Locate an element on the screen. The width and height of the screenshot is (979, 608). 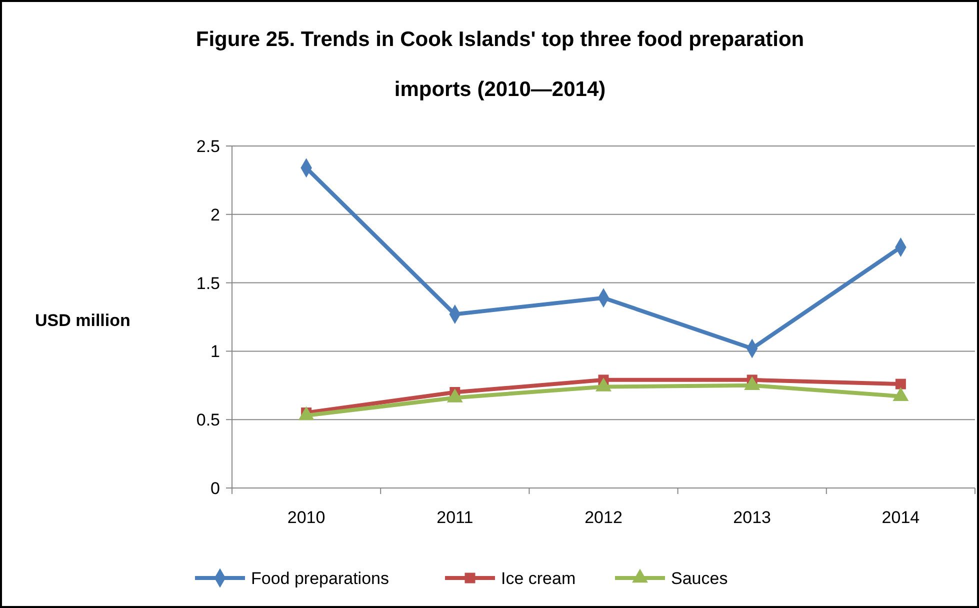
x-tick-label: 2010 is located at coordinates (306, 517).